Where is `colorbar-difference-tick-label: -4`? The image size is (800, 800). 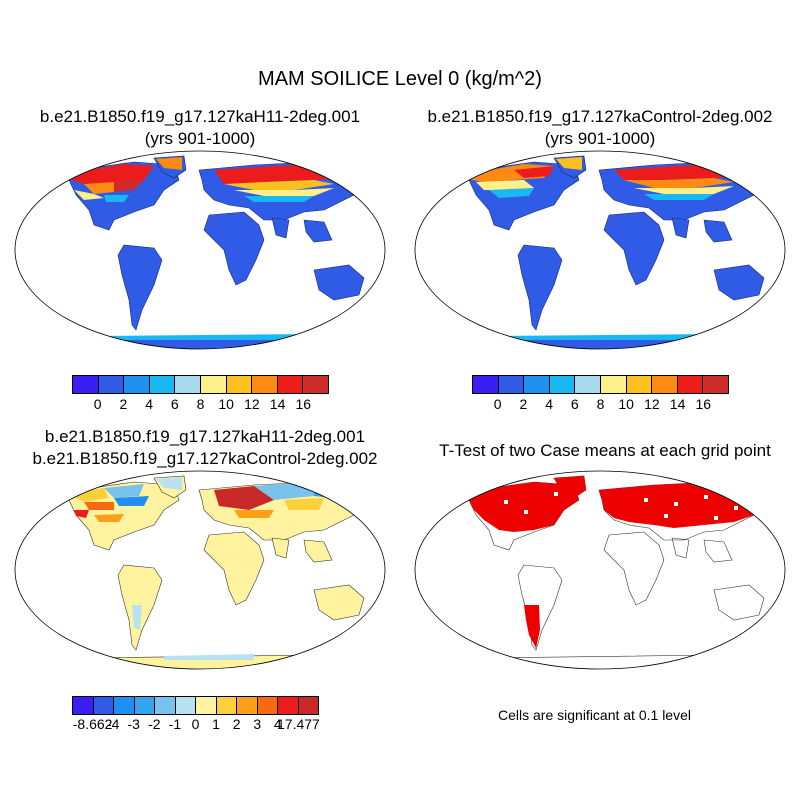 colorbar-difference-tick-label: -4 is located at coordinates (113, 724).